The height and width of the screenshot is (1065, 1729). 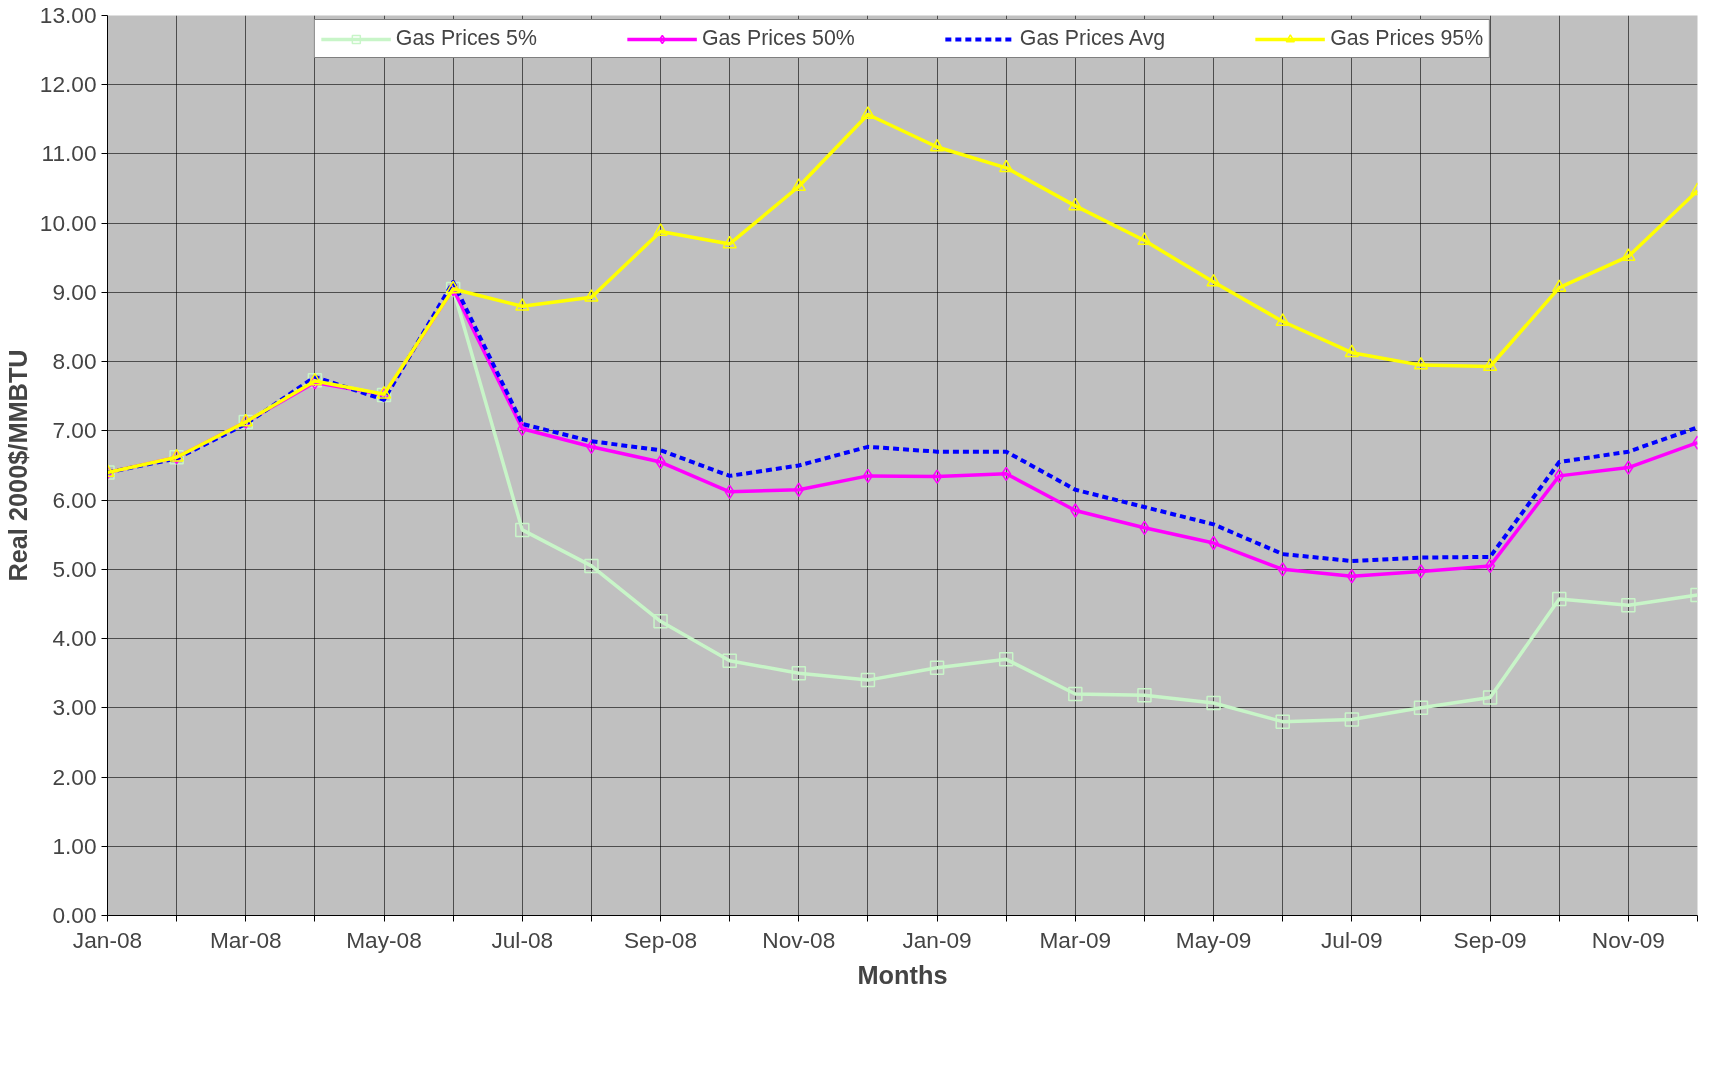 I want to click on x-tick-label: Sep-09, so click(x=1490, y=939).